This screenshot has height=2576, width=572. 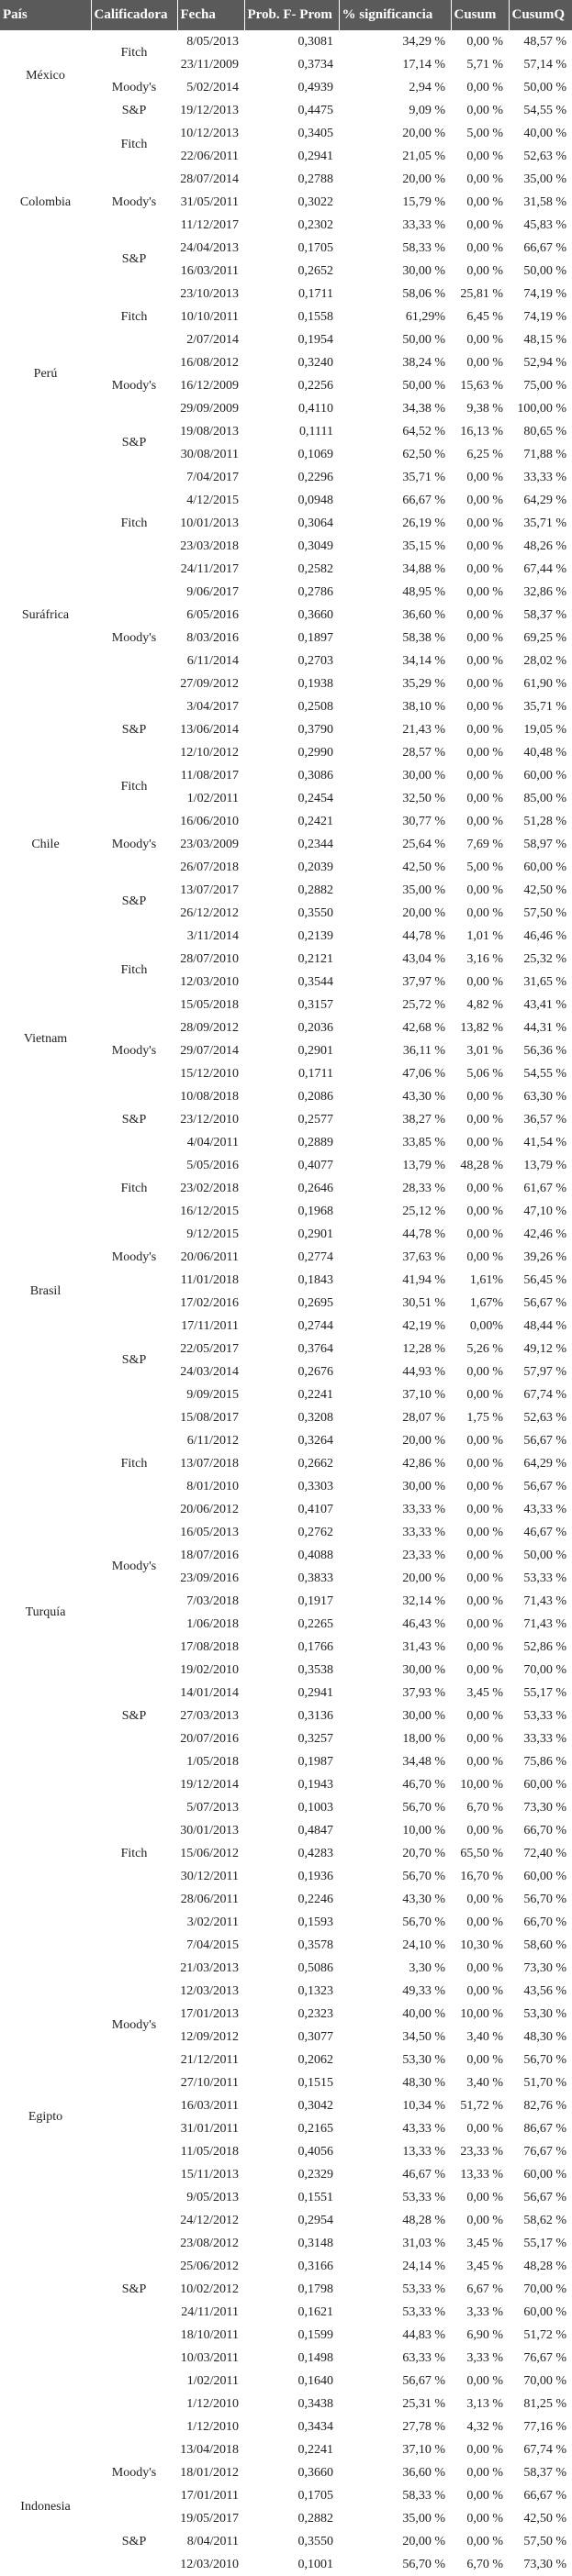 What do you see at coordinates (544, 2197) in the screenshot?
I see `data-cell: 56,67 %` at bounding box center [544, 2197].